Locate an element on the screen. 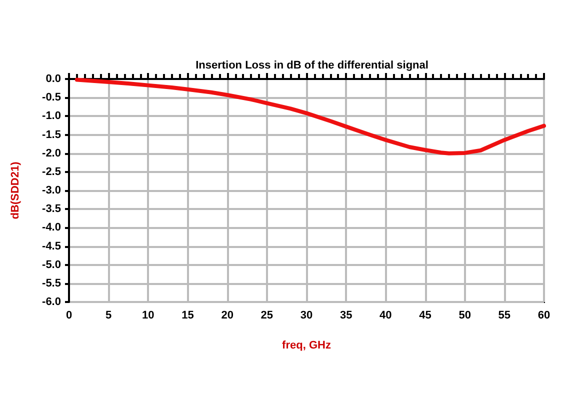  y-tick-label: -1.0 is located at coordinates (51, 116).